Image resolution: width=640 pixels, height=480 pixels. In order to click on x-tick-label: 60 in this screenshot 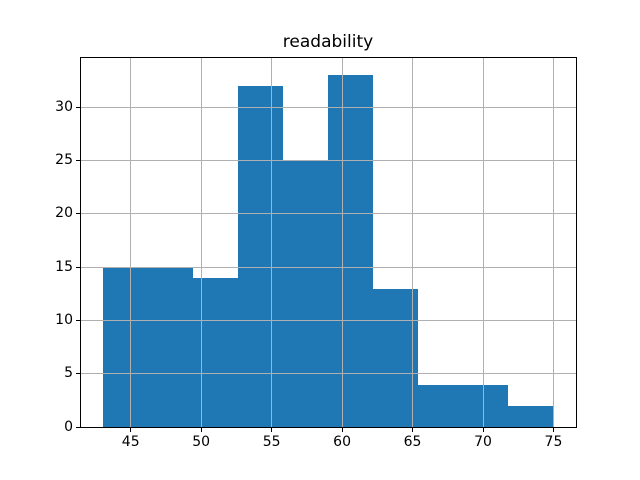, I will do `click(342, 442)`.